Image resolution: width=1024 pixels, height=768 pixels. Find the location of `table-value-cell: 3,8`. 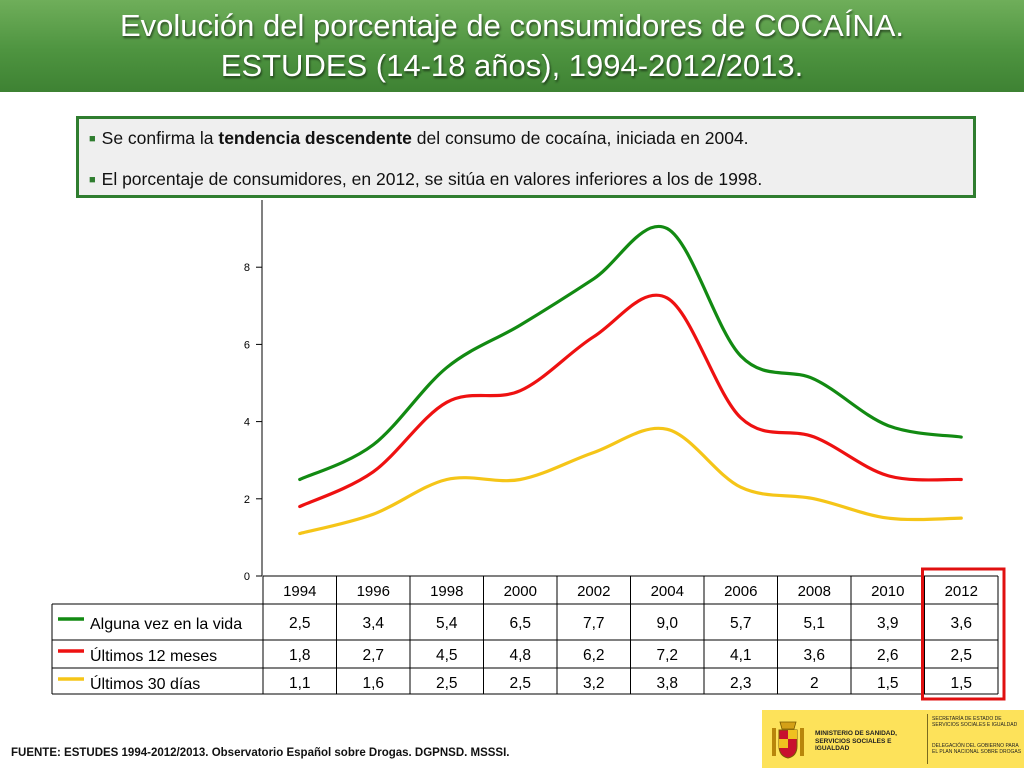

table-value-cell: 3,8 is located at coordinates (667, 683).